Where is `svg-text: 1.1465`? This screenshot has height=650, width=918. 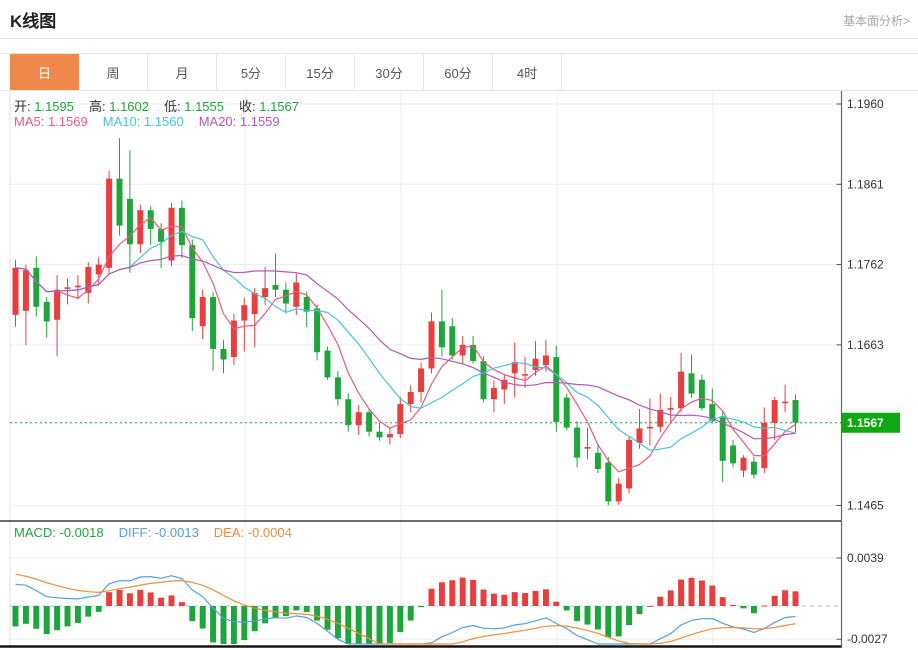 svg-text: 1.1465 is located at coordinates (865, 506).